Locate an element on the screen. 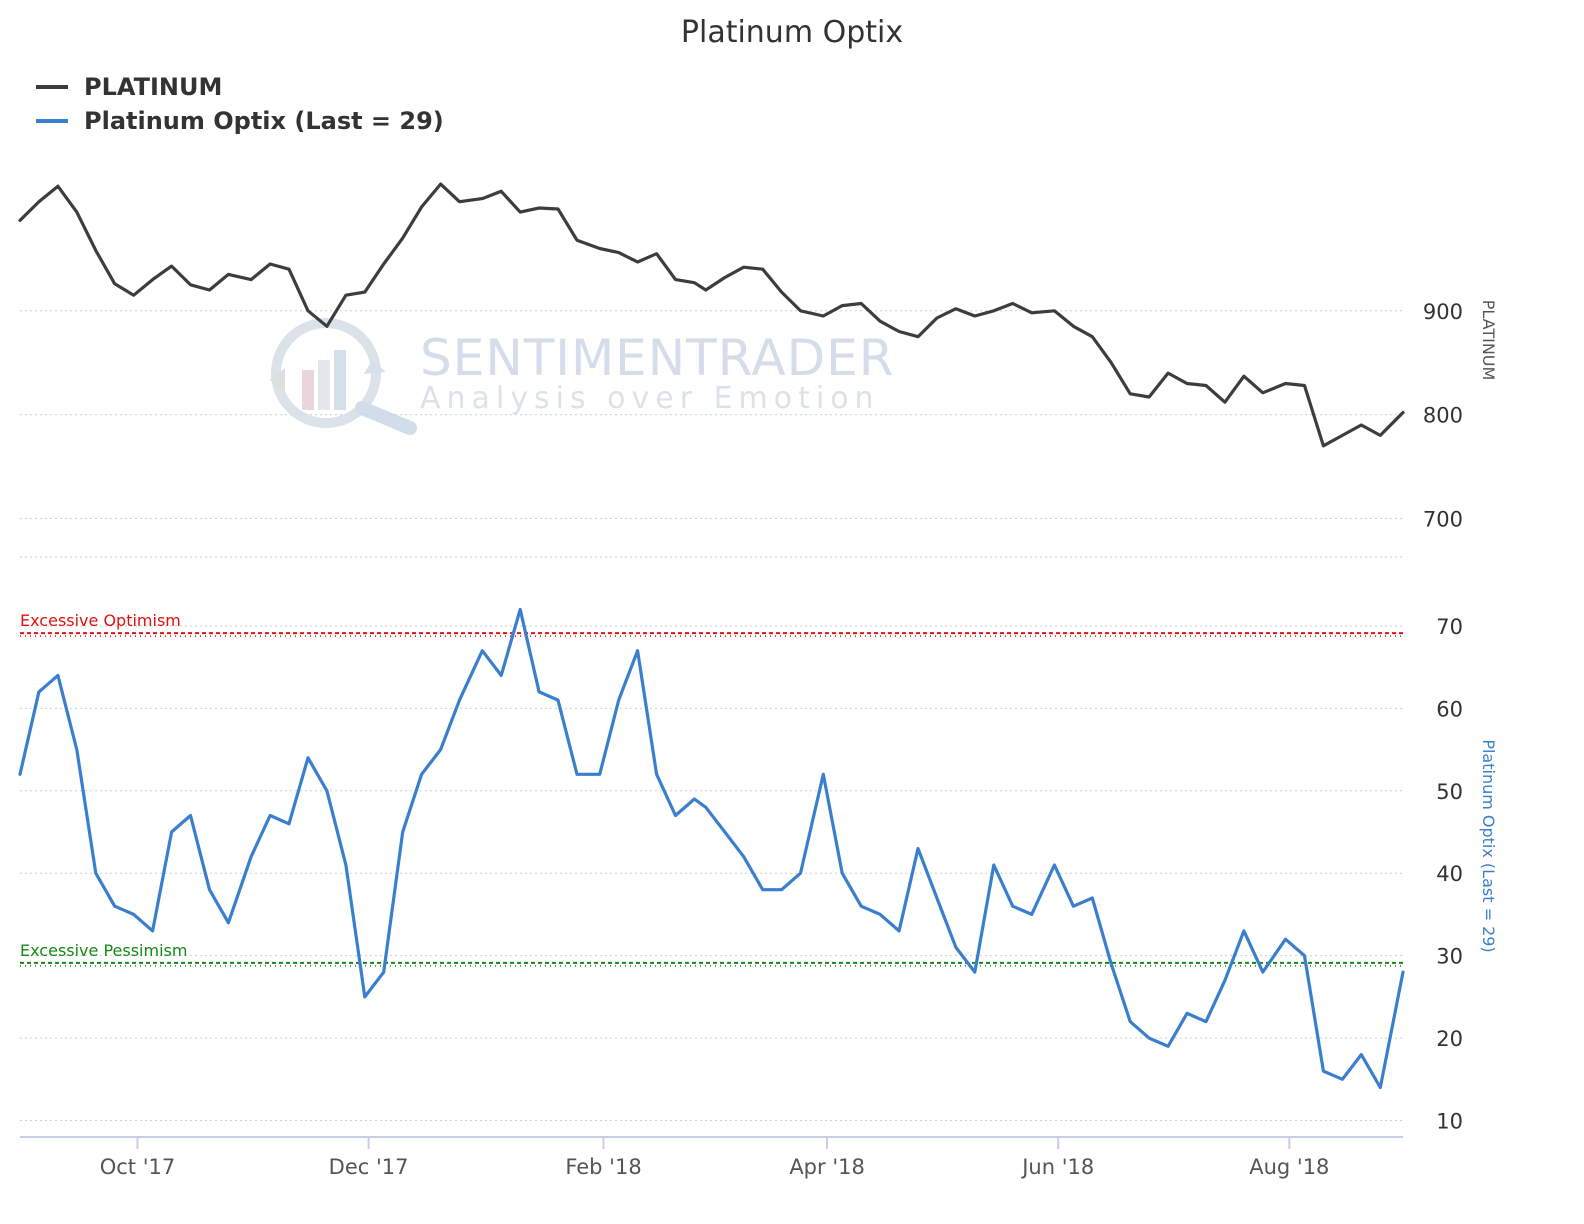  y-axis-label-price: PLATINUM is located at coordinates (1488, 340).